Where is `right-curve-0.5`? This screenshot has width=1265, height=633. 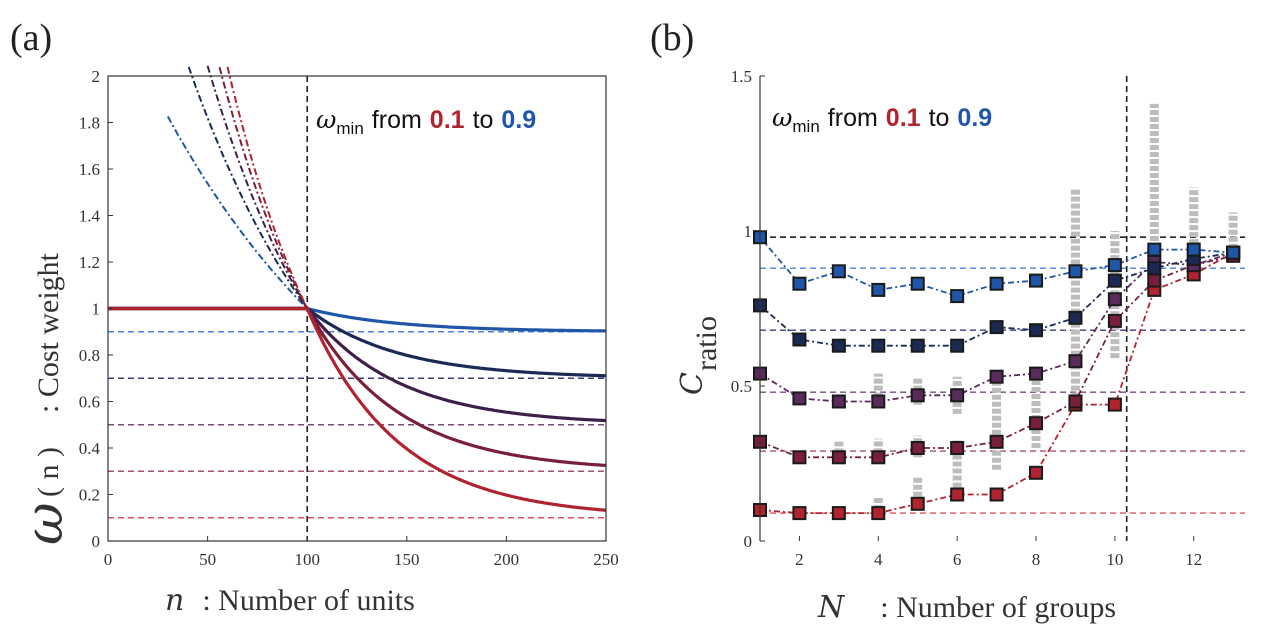
right-curve-0.5 is located at coordinates (357, 364).